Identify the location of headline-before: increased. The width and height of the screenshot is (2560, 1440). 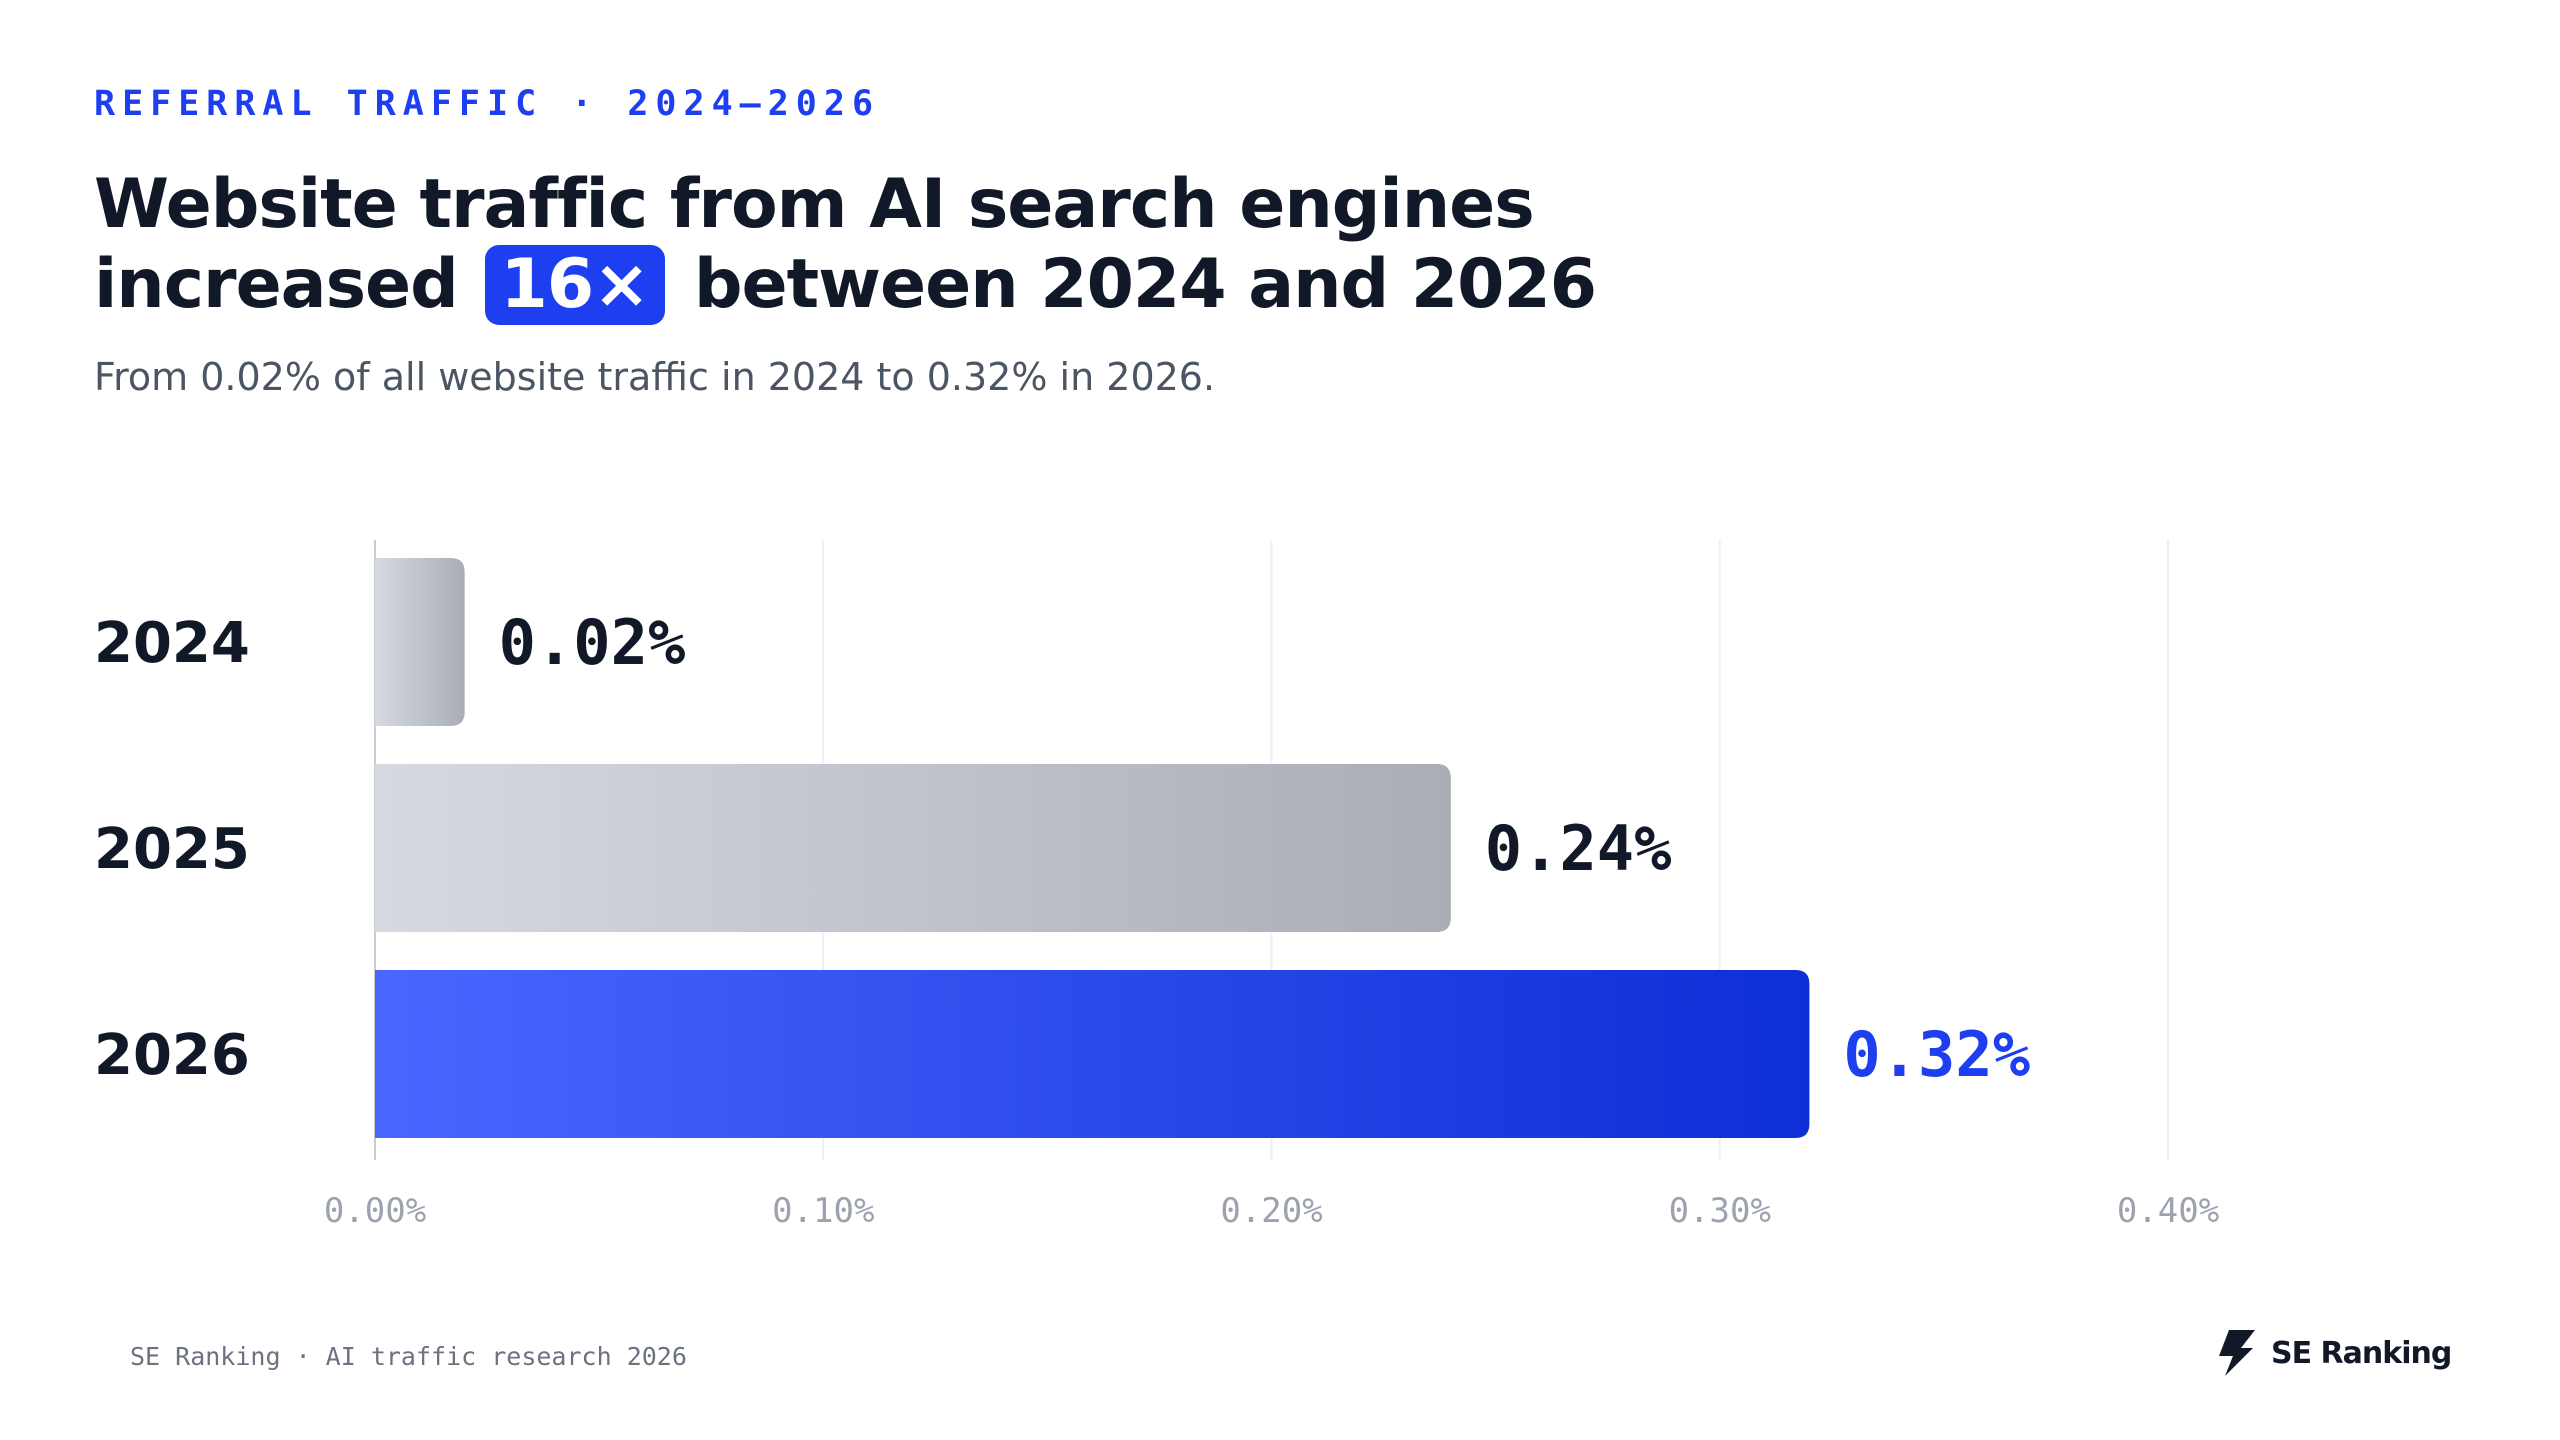
(276, 284).